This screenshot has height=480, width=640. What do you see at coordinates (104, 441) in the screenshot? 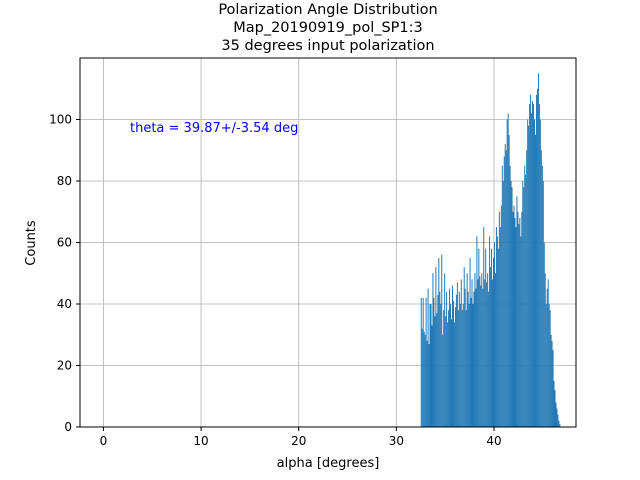
I see `x-tick-label: 0` at bounding box center [104, 441].